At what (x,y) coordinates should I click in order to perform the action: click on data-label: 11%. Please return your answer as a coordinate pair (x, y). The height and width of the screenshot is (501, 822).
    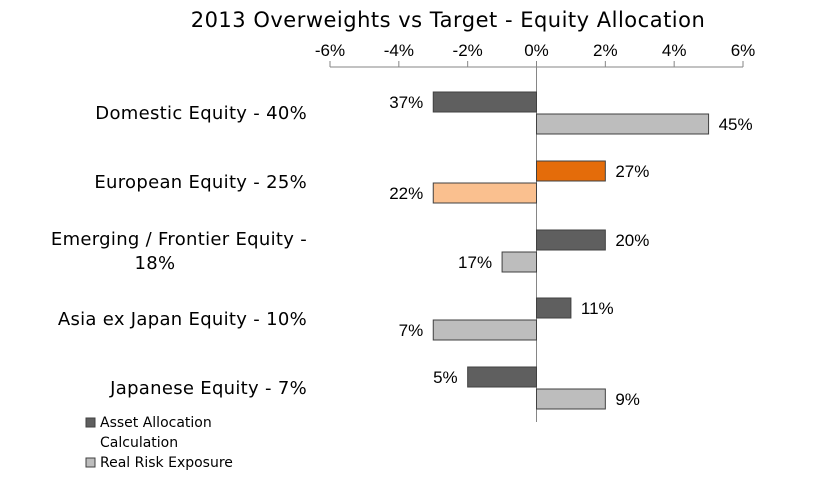
    Looking at the image, I should click on (597, 308).